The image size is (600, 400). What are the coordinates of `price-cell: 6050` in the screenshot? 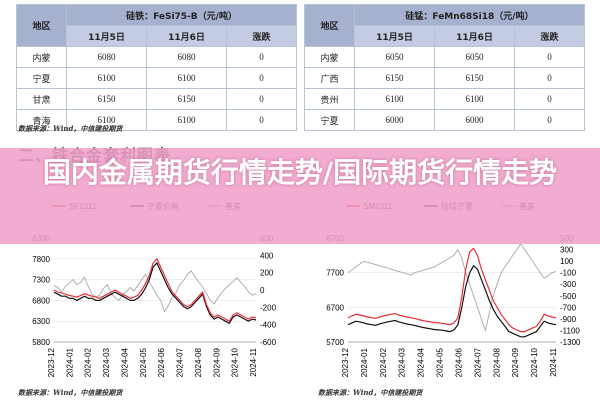 It's located at (394, 57).